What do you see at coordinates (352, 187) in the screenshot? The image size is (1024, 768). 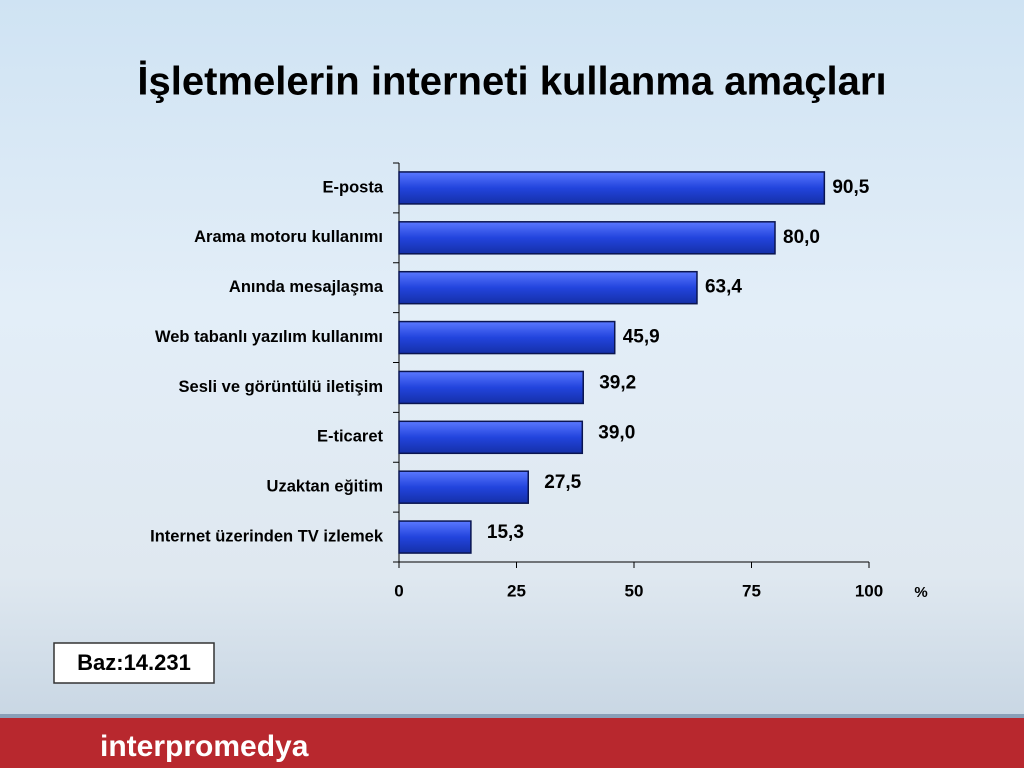 I see `y-tick-label: E-posta` at bounding box center [352, 187].